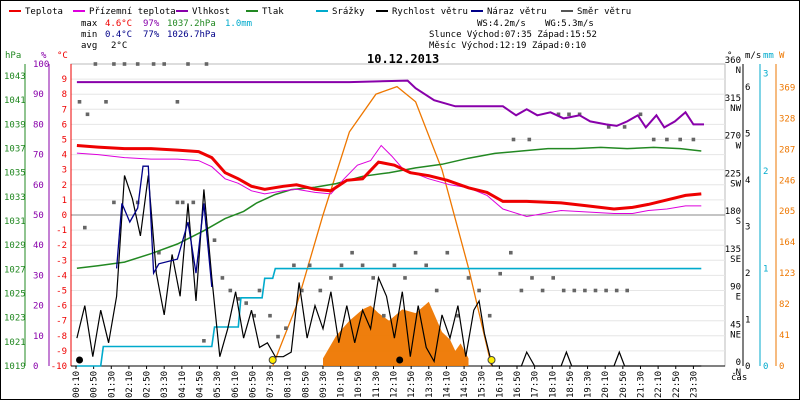 This screenshot has width=800, height=401. What do you see at coordinates (38, 156) in the screenshot?
I see `pct-tick-label: 70` at bounding box center [38, 156].